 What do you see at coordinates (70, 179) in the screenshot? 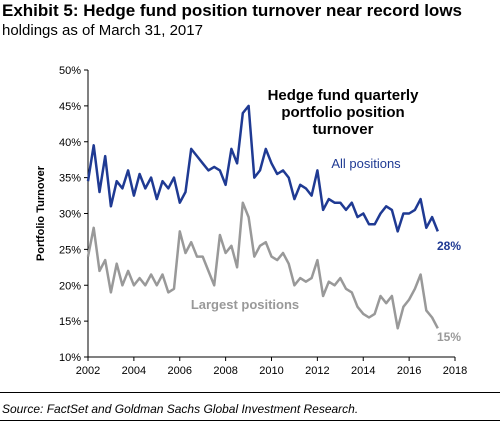
I see `y-tick-label: 35%` at bounding box center [70, 179].